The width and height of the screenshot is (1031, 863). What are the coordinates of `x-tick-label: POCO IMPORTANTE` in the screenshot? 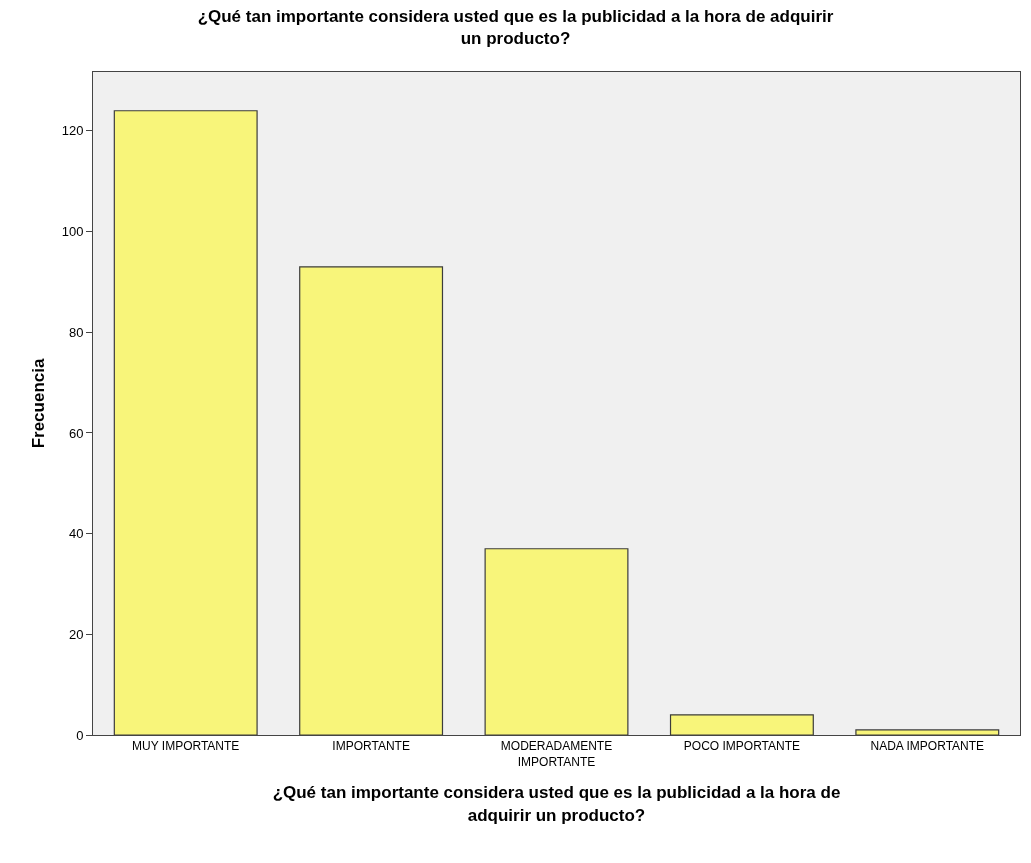 It's located at (742, 746).